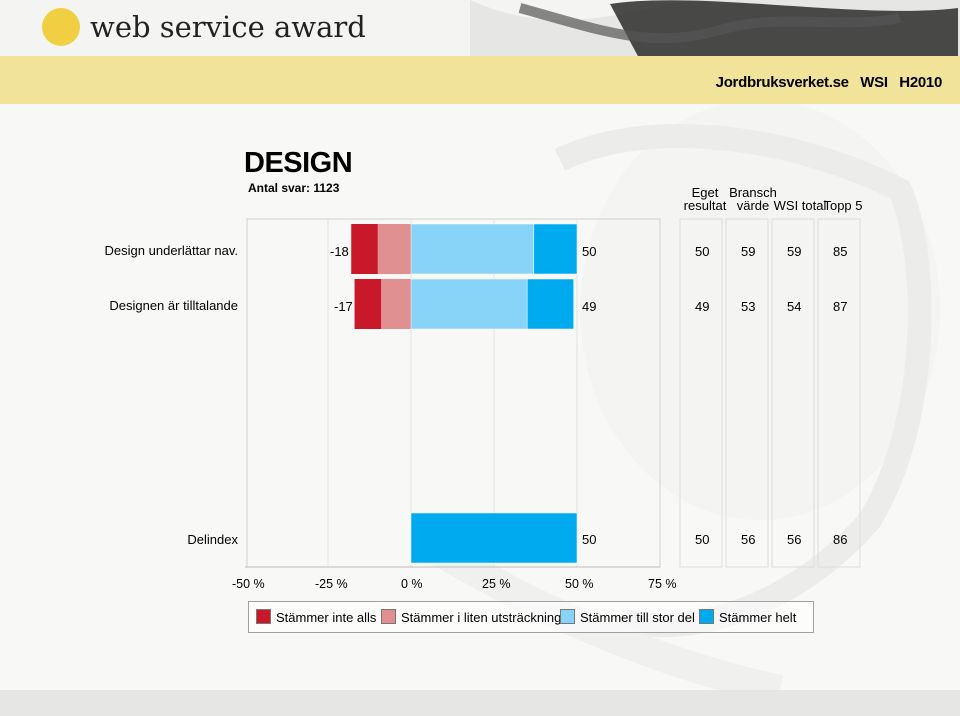  Describe the element at coordinates (840, 306) in the screenshot. I see `table-cell: 87` at that location.